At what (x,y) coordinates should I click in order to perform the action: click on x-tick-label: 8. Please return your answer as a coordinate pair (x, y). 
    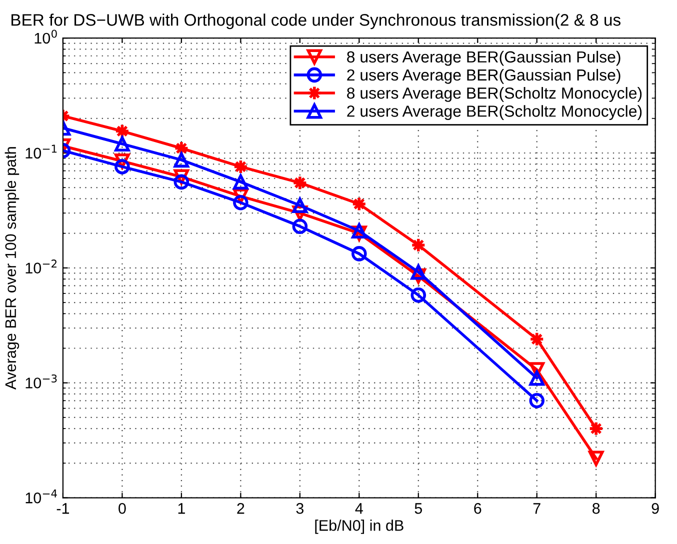
    Looking at the image, I should click on (596, 508).